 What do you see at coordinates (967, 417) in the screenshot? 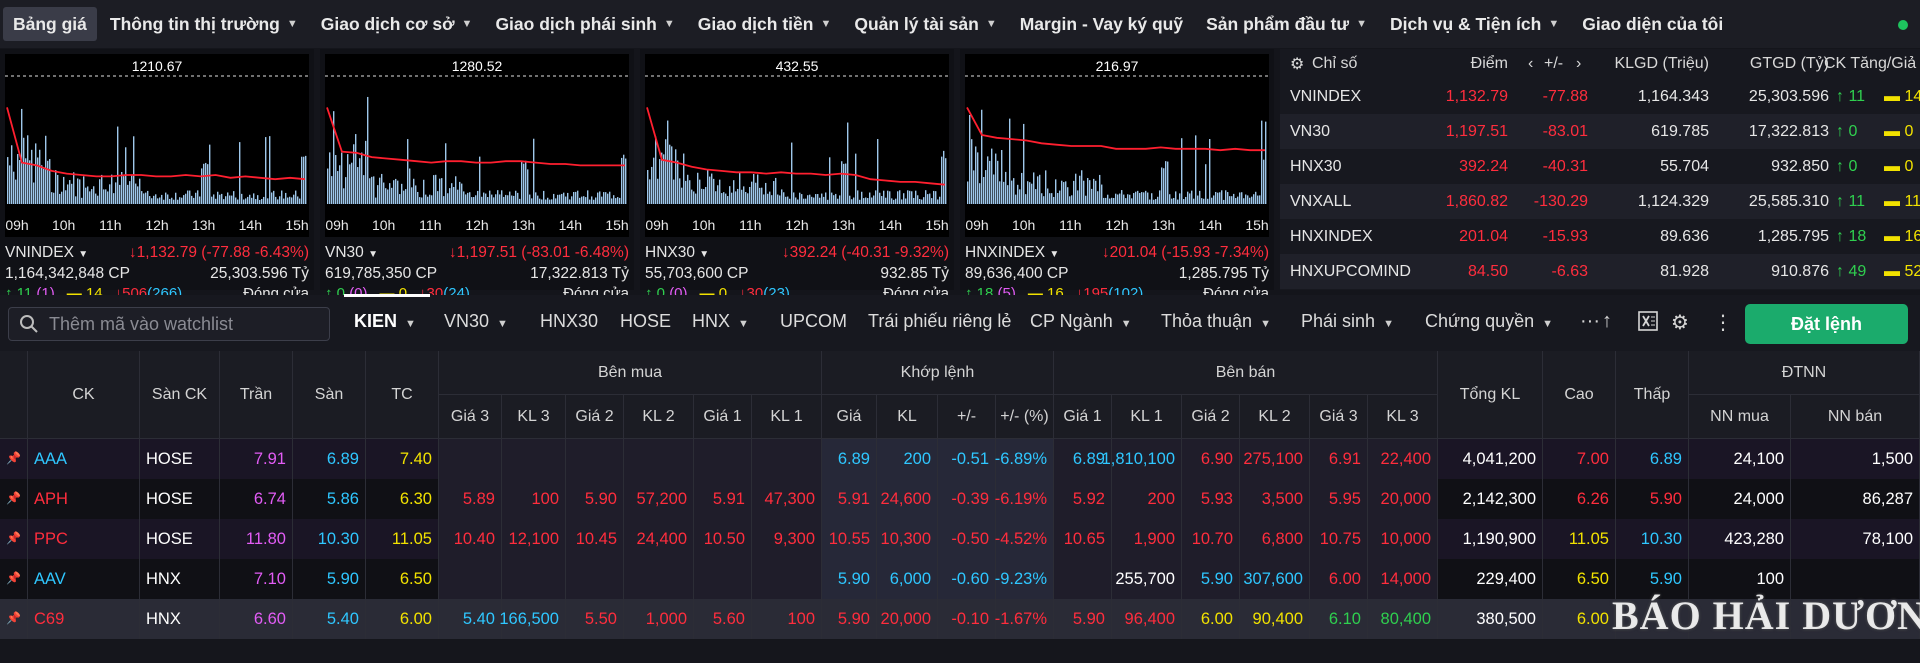
I see `header-match-col: +/-` at bounding box center [967, 417].